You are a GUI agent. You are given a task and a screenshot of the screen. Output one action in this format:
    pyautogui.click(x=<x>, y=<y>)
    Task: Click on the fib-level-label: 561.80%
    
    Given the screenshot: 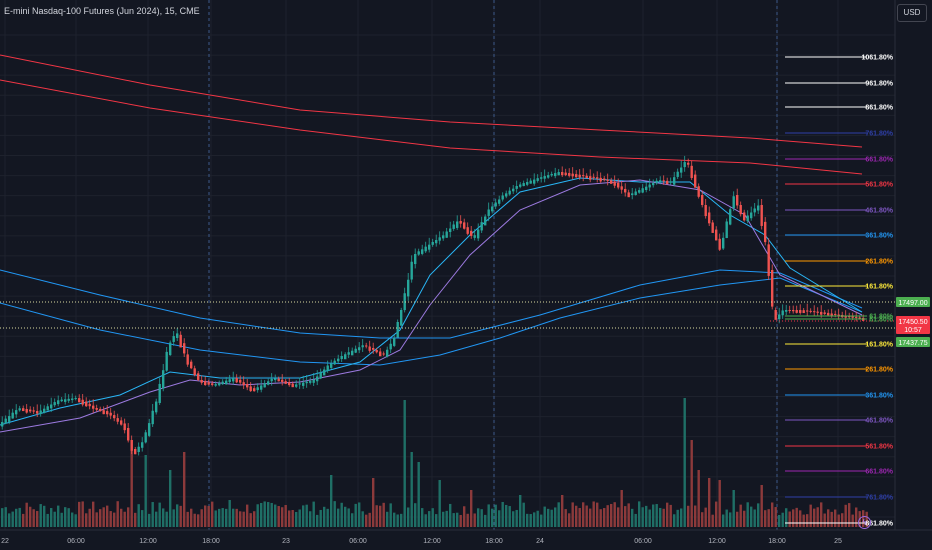 What is the action you would take?
    pyautogui.click(x=879, y=447)
    